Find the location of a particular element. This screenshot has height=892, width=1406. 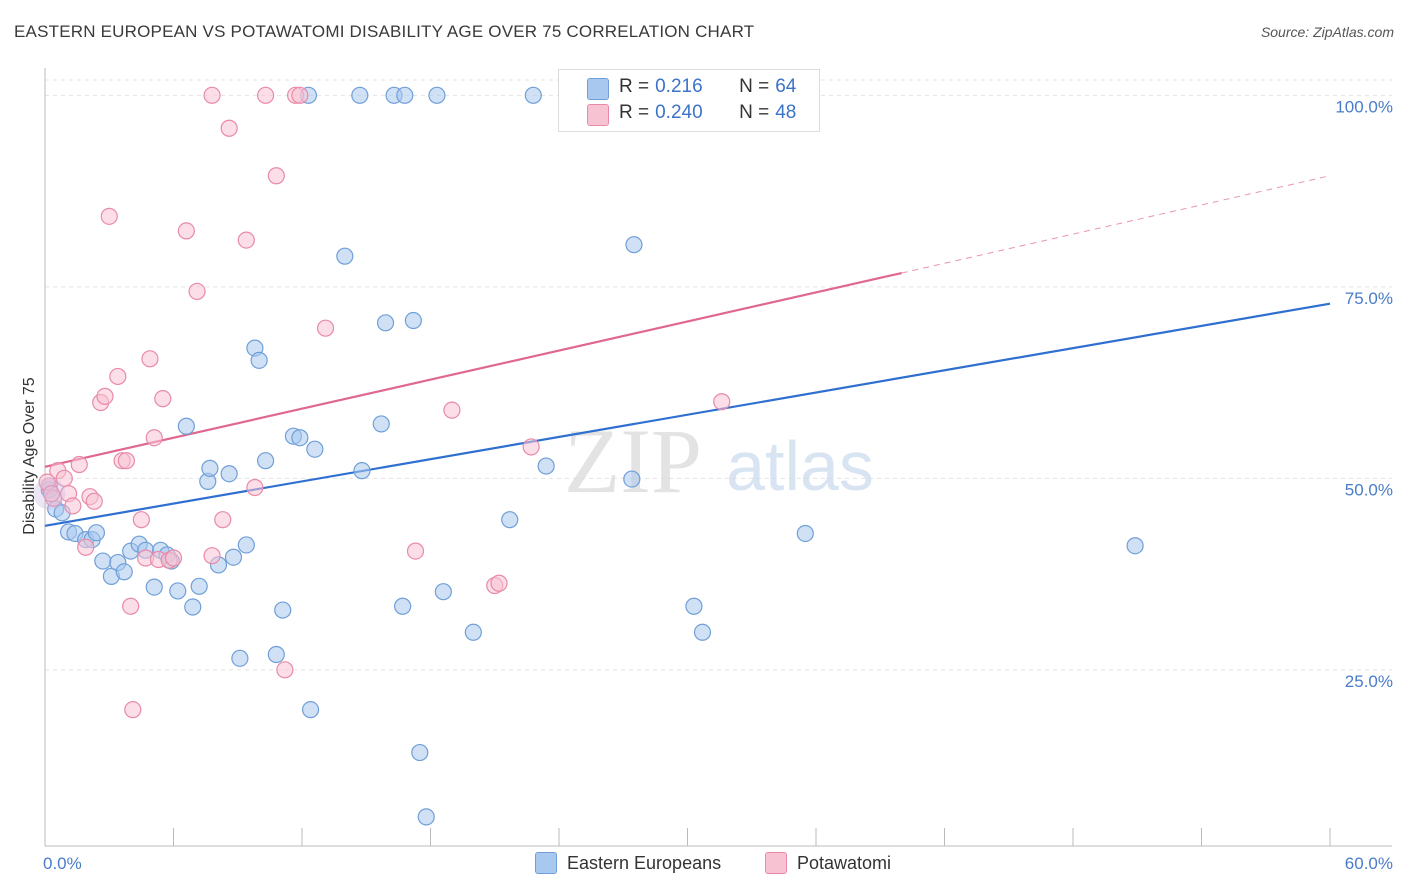

legend-swatch-eastern is located at coordinates (598, 89).